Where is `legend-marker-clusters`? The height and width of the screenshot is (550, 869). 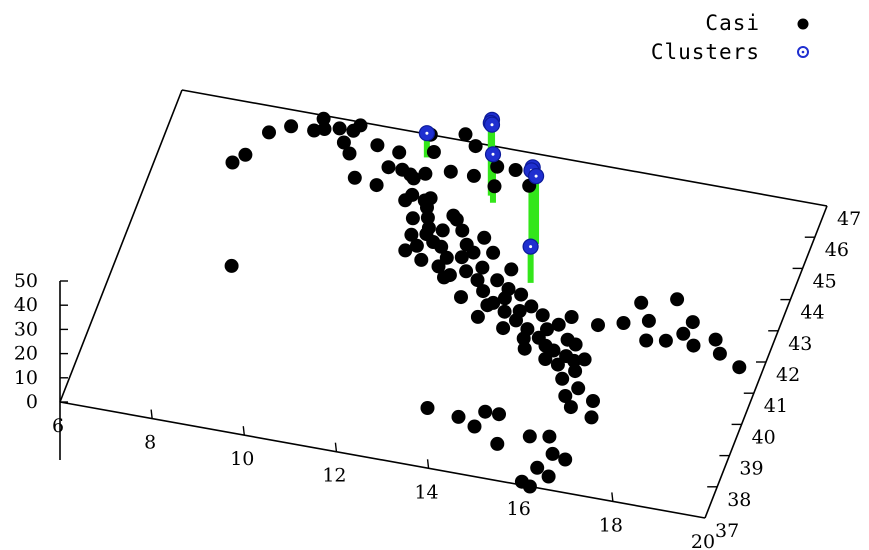
legend-marker-clusters is located at coordinates (803, 52).